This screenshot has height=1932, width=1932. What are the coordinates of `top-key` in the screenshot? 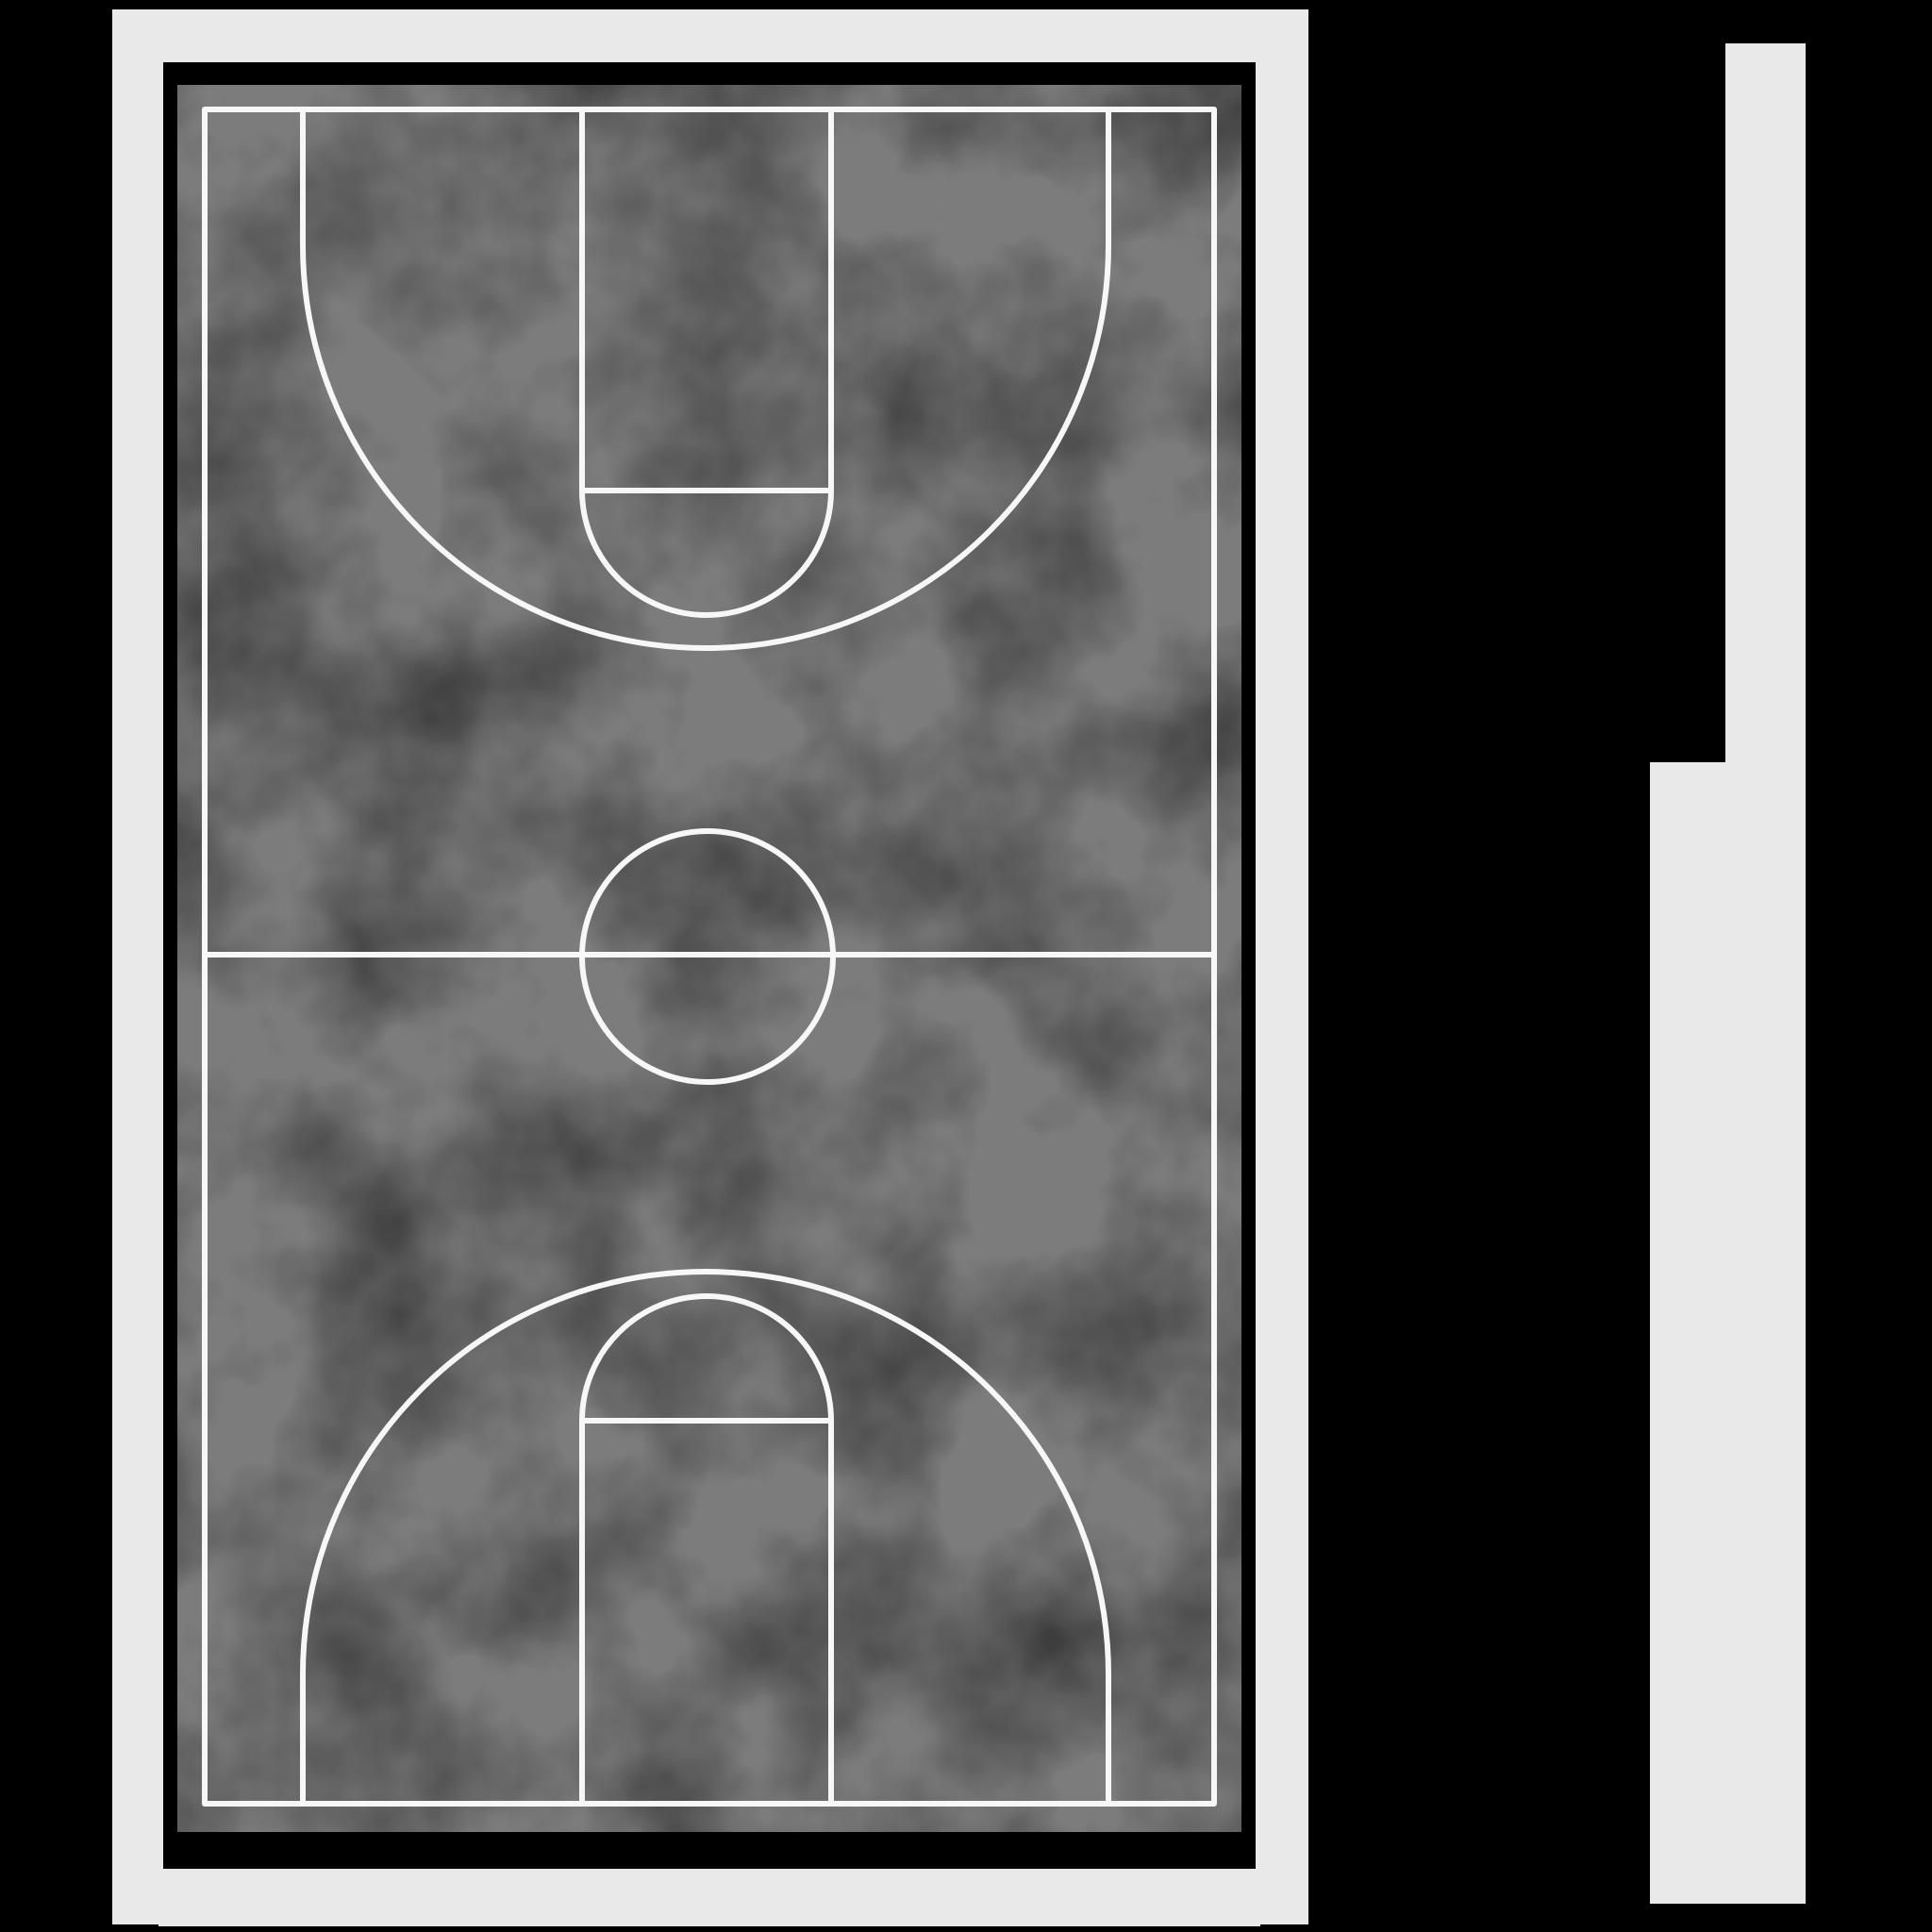 It's located at (707, 300).